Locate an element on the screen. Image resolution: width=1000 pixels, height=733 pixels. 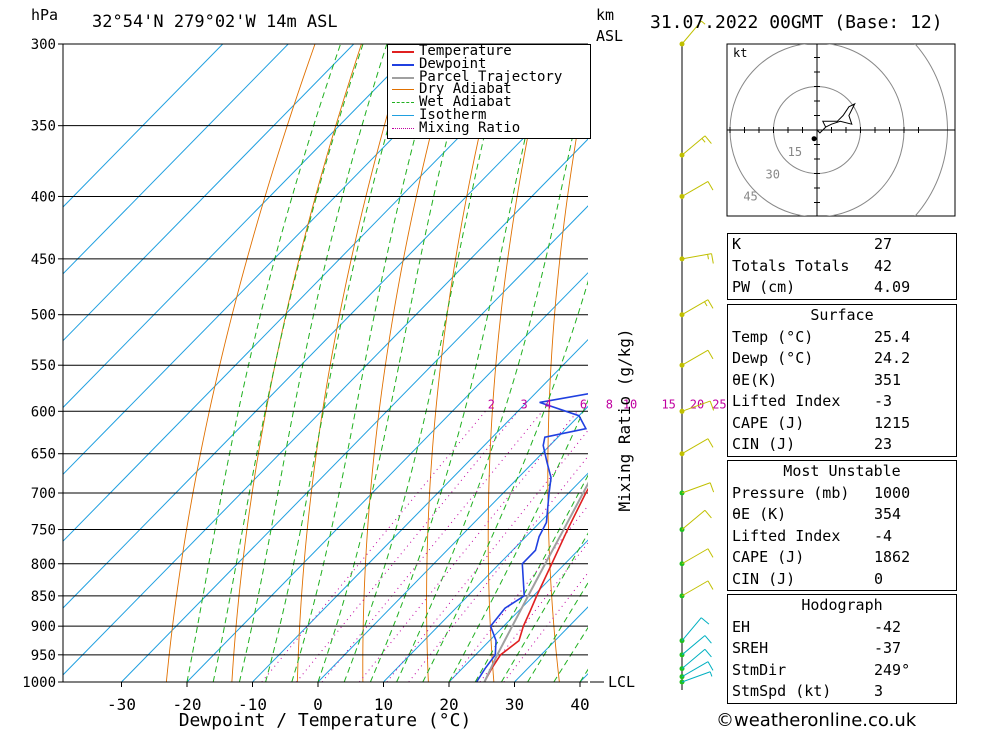
series-line-parcel-trajectory is located at coordinates (535, 581).